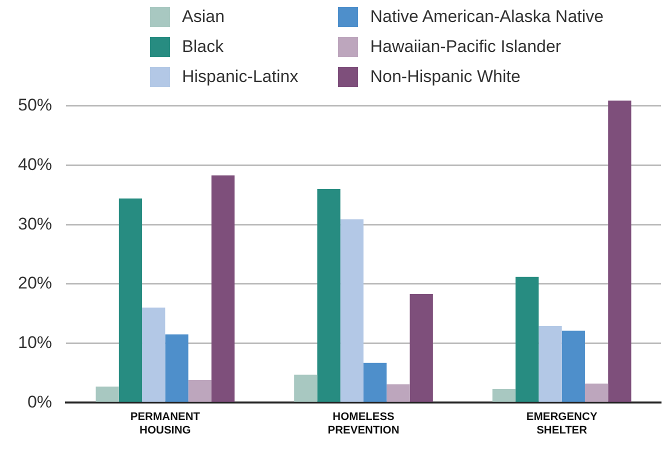  What do you see at coordinates (203, 17) in the screenshot?
I see `legend-label: Asian` at bounding box center [203, 17].